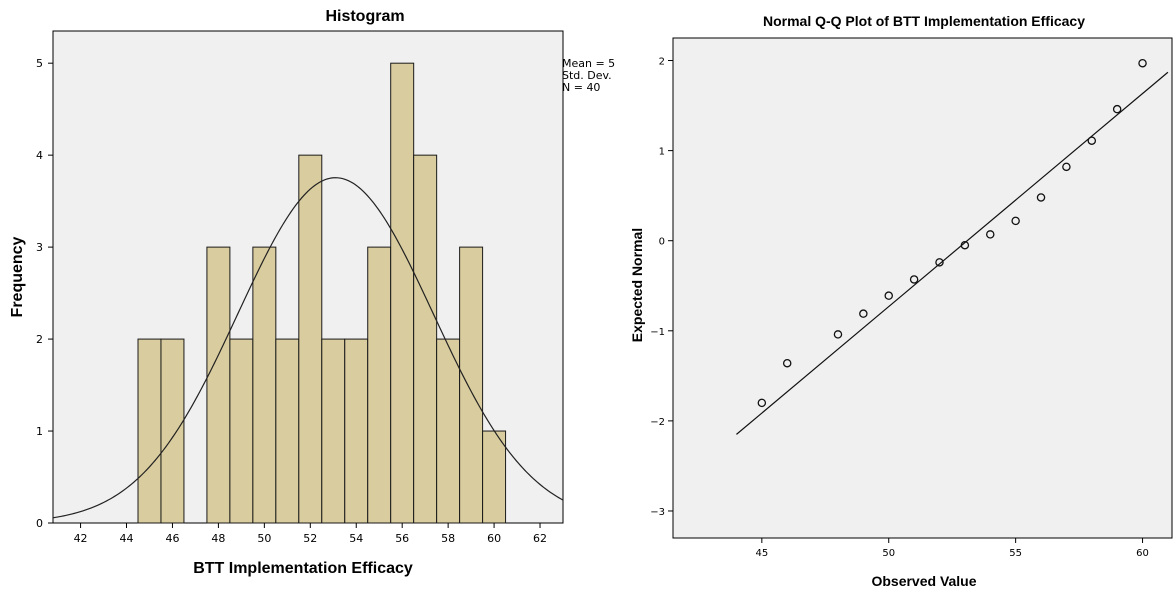  I want to click on histogram-y-tick-label: 5, so click(39, 63).